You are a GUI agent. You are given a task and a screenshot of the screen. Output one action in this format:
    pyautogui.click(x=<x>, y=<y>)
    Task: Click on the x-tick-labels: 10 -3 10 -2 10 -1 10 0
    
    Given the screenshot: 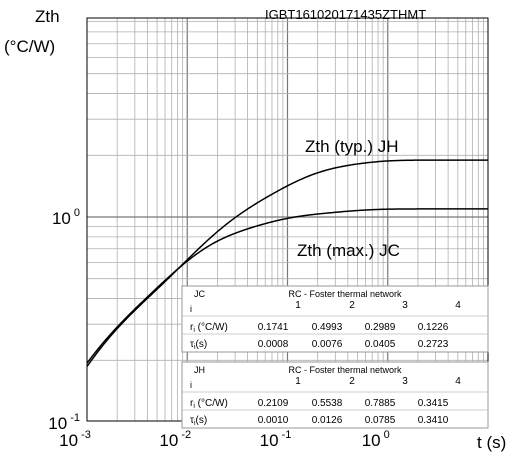 What is the action you would take?
    pyautogui.click(x=224, y=439)
    